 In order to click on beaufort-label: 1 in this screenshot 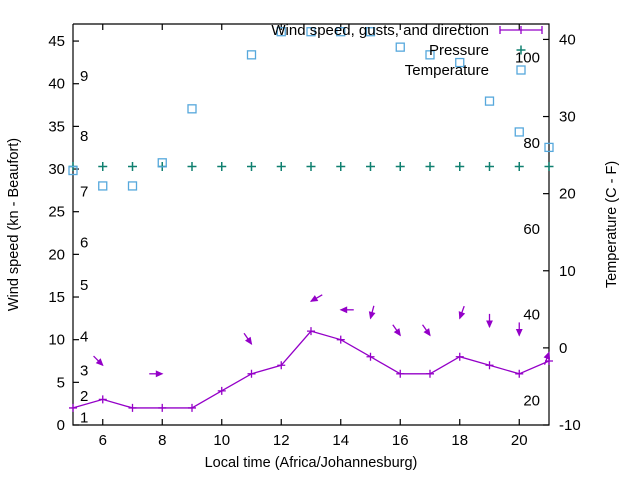, I will do `click(84, 417)`.